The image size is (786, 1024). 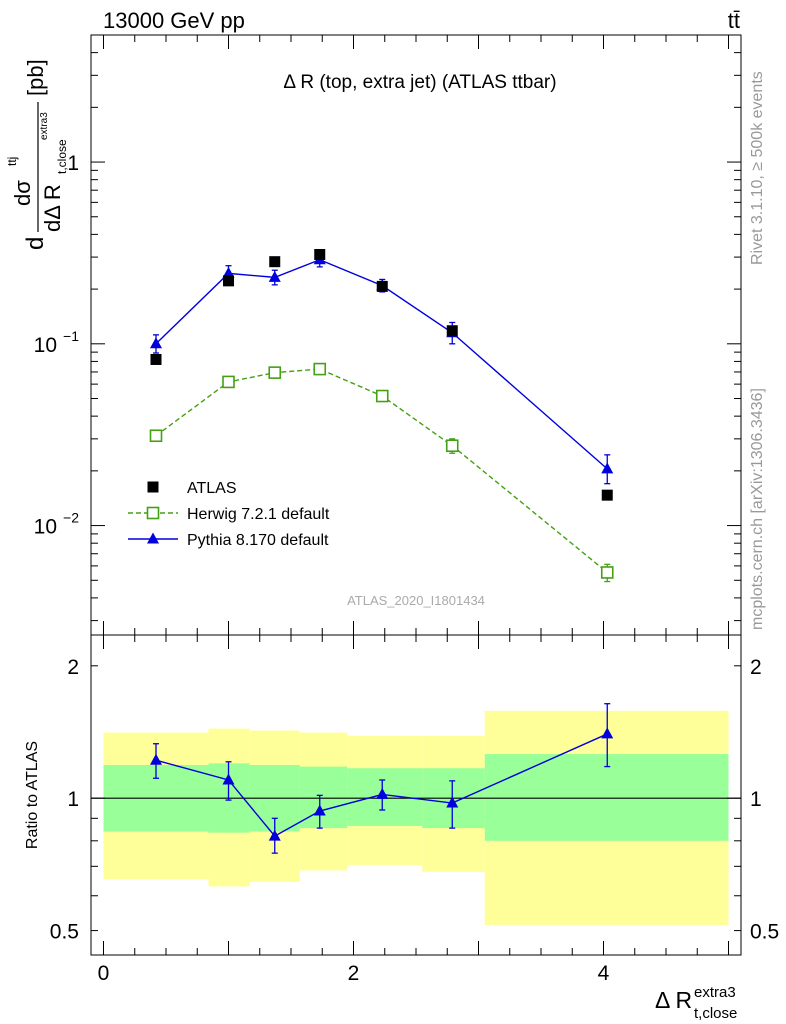 I want to click on ylabel-denominator: dΔ R, so click(x=52, y=208).